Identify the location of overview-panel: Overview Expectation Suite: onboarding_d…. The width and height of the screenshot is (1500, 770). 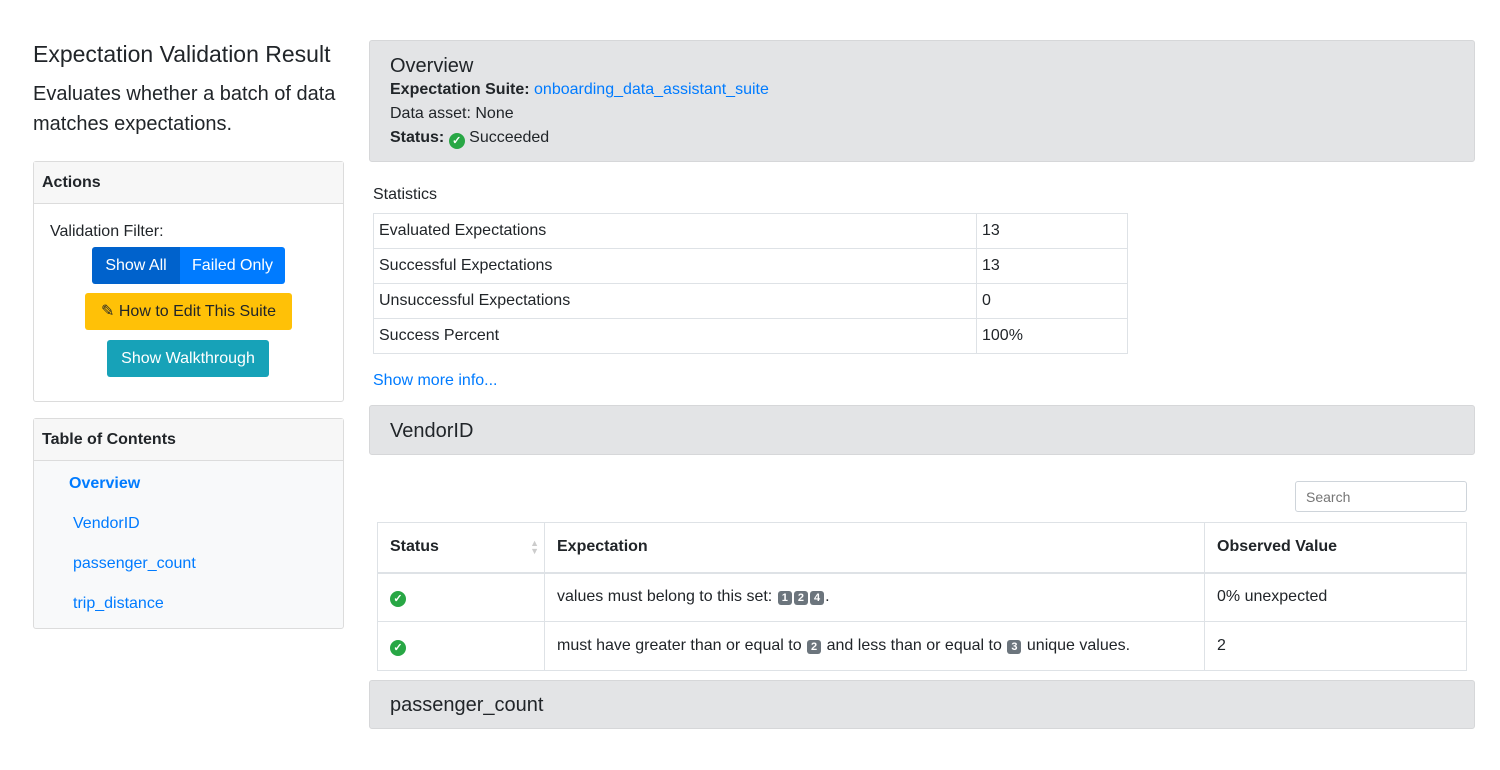
(922, 101).